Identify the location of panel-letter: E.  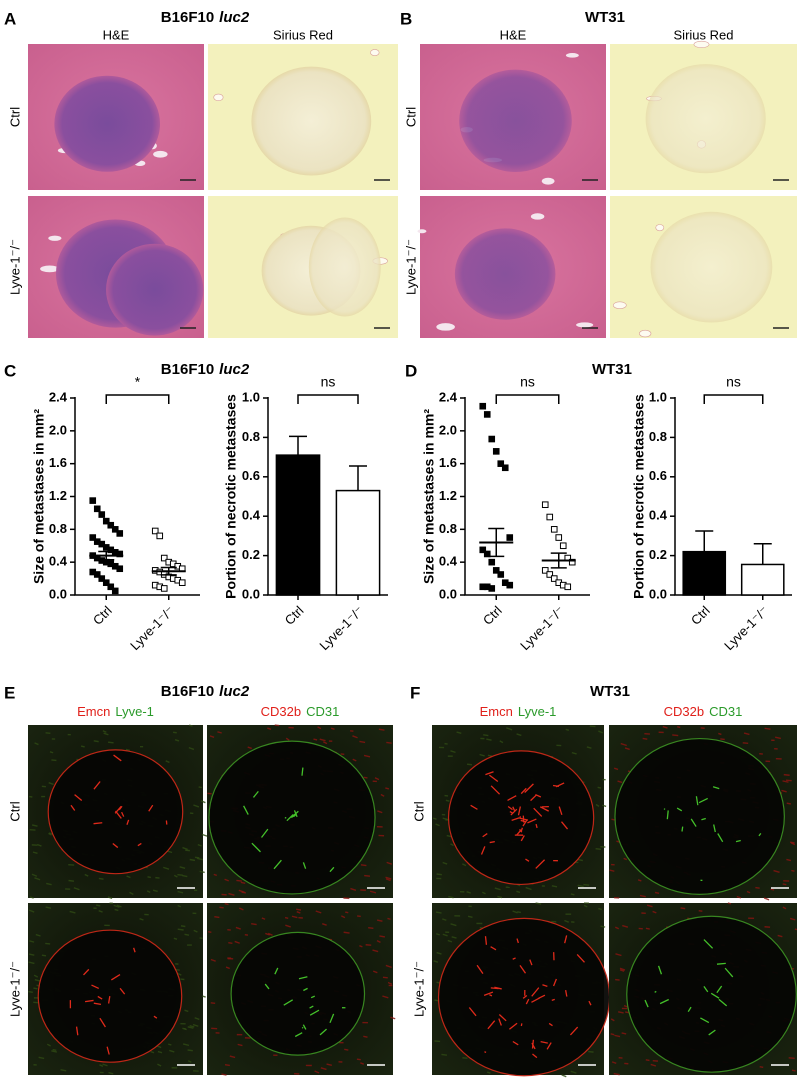
(9, 692).